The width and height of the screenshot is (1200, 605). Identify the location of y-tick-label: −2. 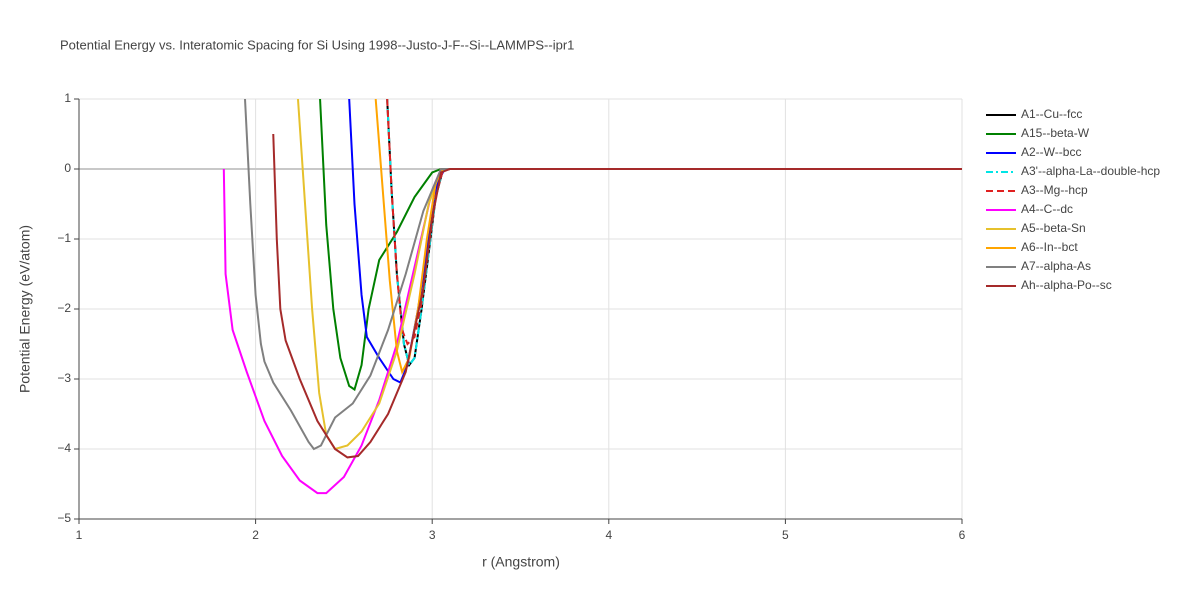
(64, 308).